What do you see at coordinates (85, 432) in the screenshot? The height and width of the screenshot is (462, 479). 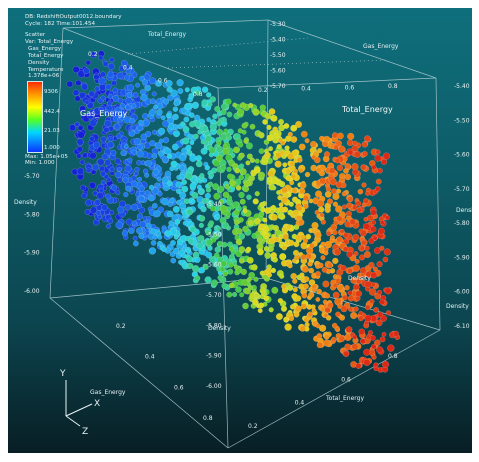 I see `triad-z-label: Z` at bounding box center [85, 432].